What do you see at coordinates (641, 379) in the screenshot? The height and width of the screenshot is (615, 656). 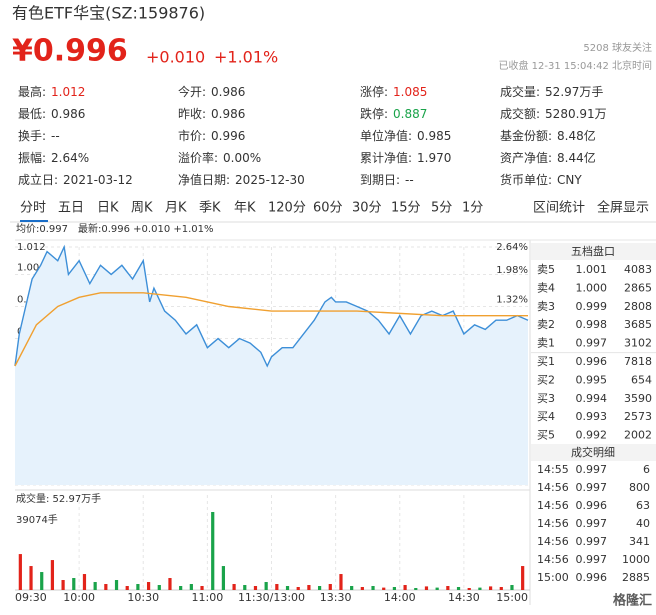 I see `order-volume: 654` at bounding box center [641, 379].